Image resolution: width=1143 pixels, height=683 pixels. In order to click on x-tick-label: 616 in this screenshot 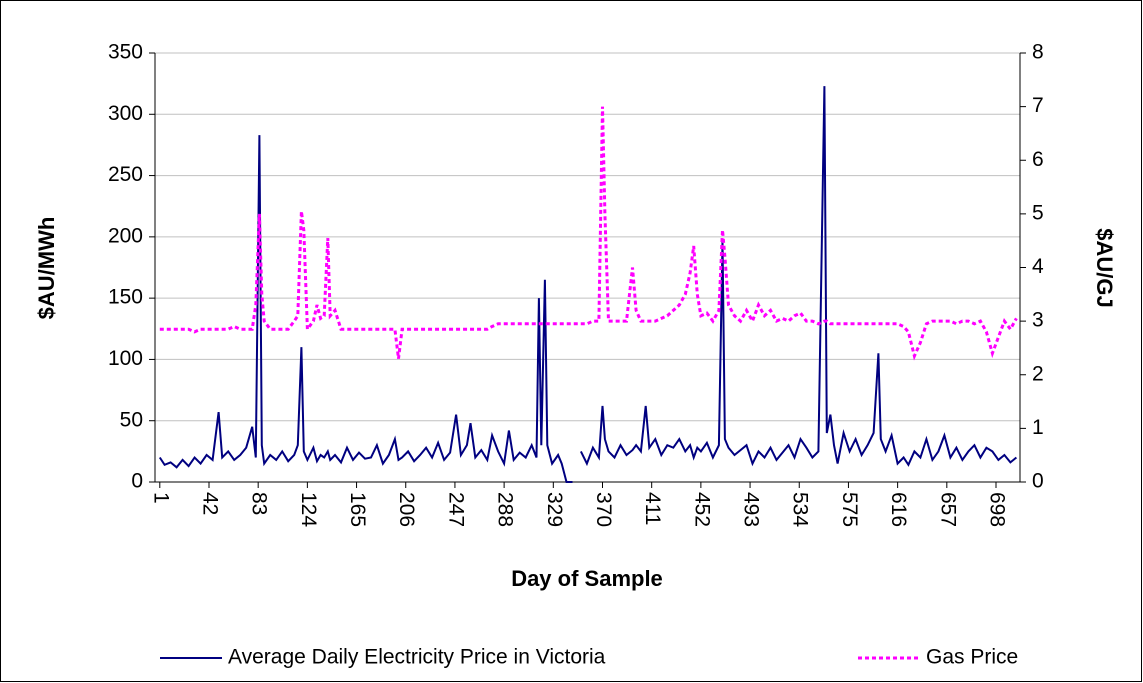, I will do `click(898, 509)`.